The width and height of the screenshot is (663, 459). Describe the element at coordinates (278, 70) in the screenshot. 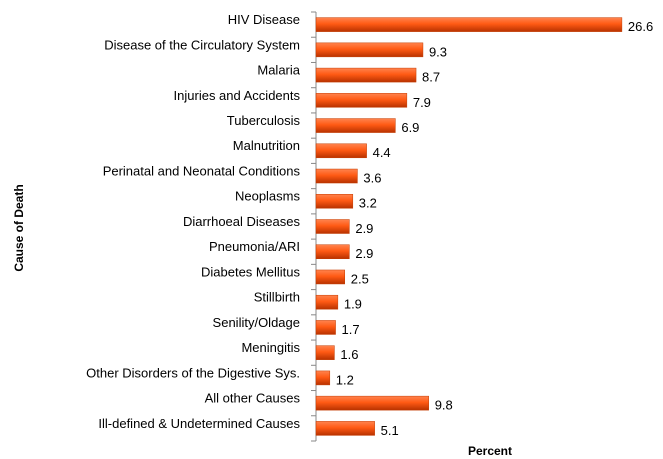

I see `y-tick-label: Malaria` at that location.